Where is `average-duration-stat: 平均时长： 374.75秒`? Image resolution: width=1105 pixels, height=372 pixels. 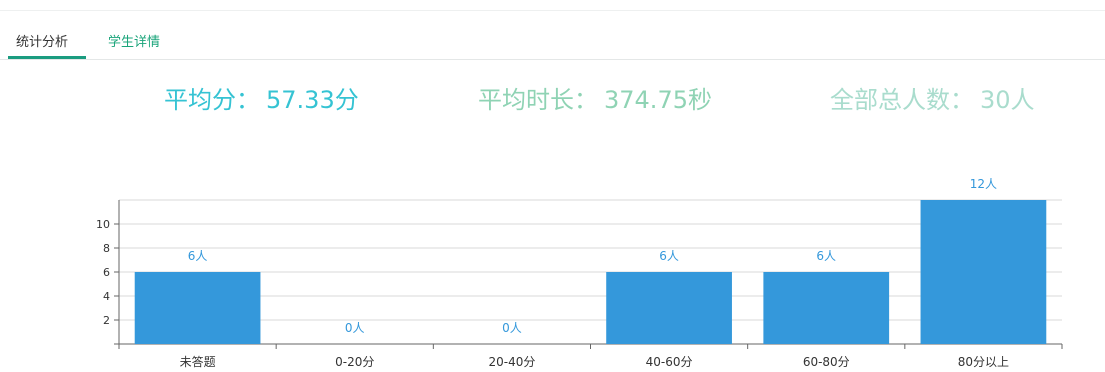
average-duration-stat: 平均时长： 374.75秒 is located at coordinates (595, 100).